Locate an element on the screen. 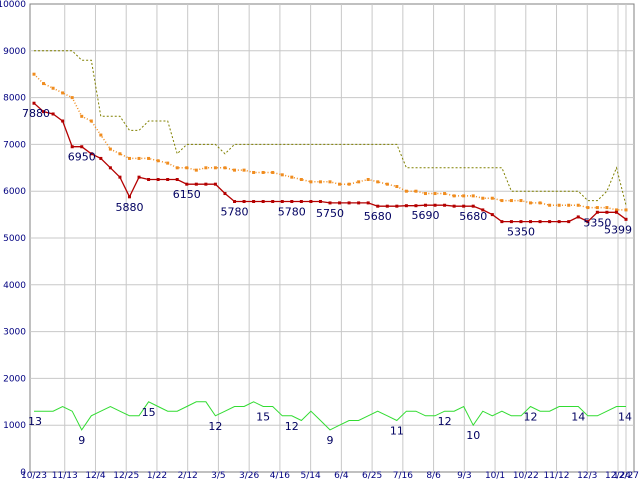 The image size is (640, 480). y-tick-label: 9000 is located at coordinates (14, 52).